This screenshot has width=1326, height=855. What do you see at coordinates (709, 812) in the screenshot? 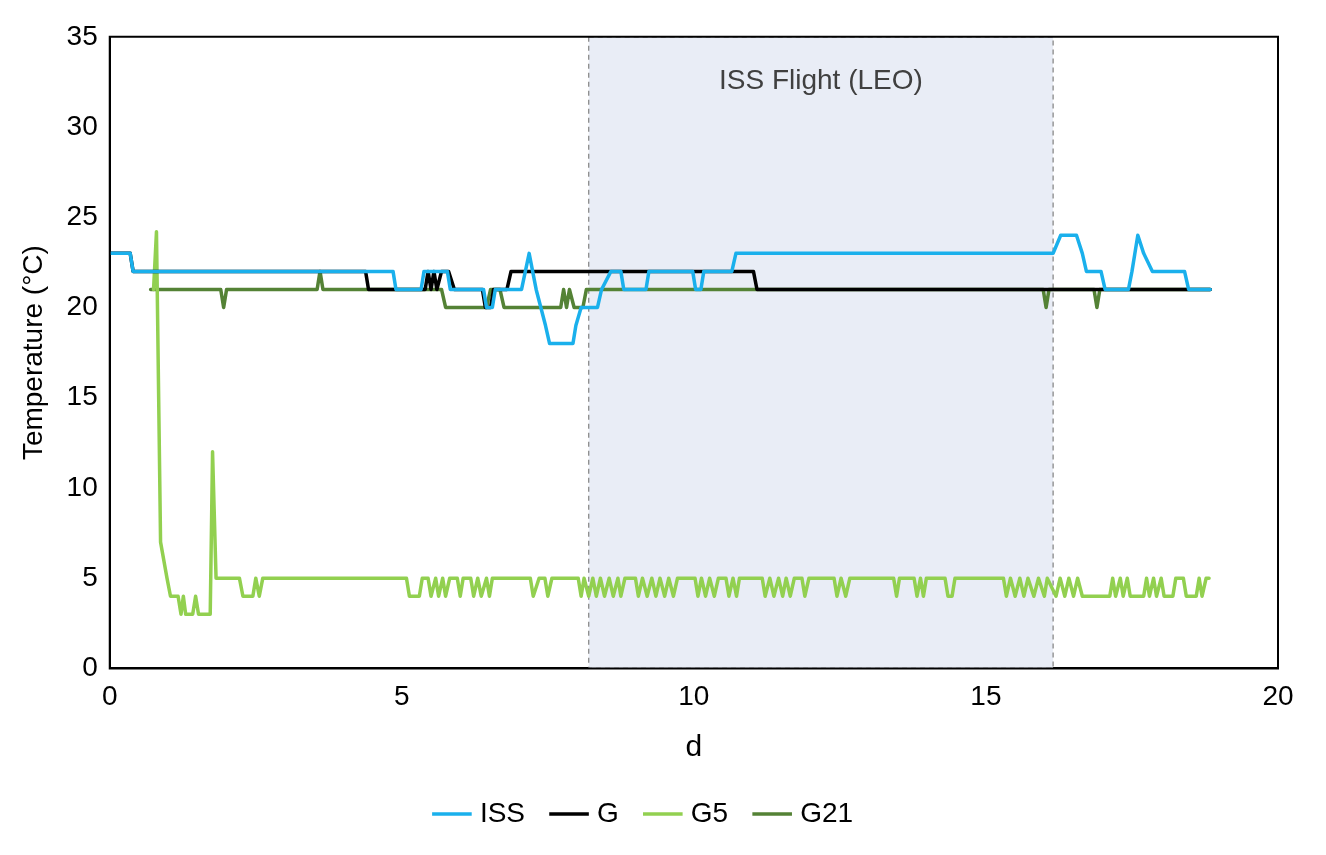
I see `legend-label: G5` at bounding box center [709, 812].